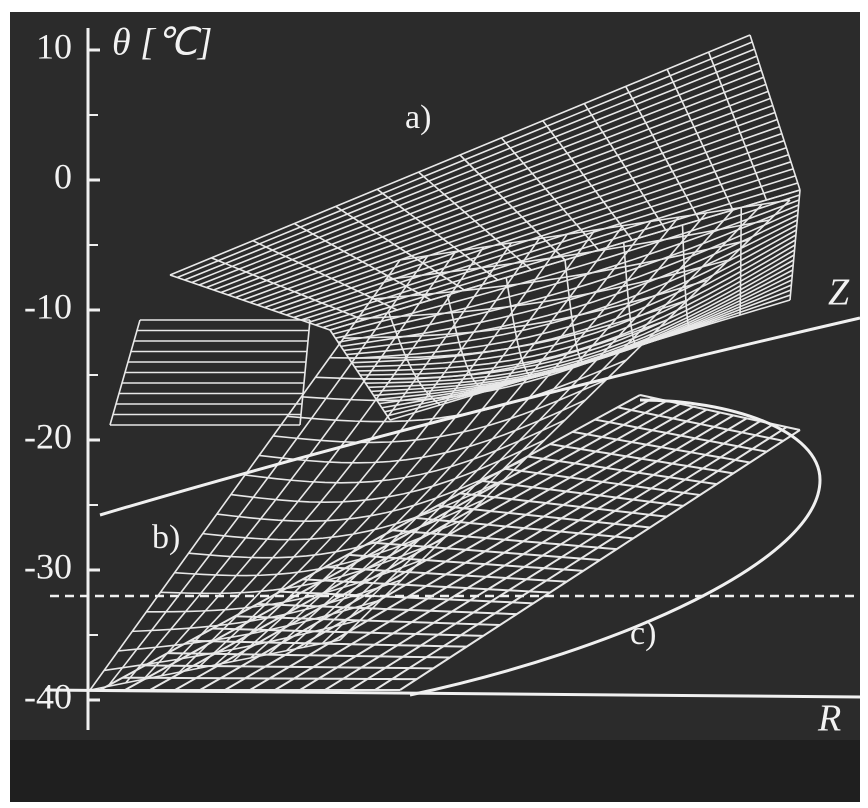  What do you see at coordinates (418, 117) in the screenshot?
I see `annotation: a)` at bounding box center [418, 117].